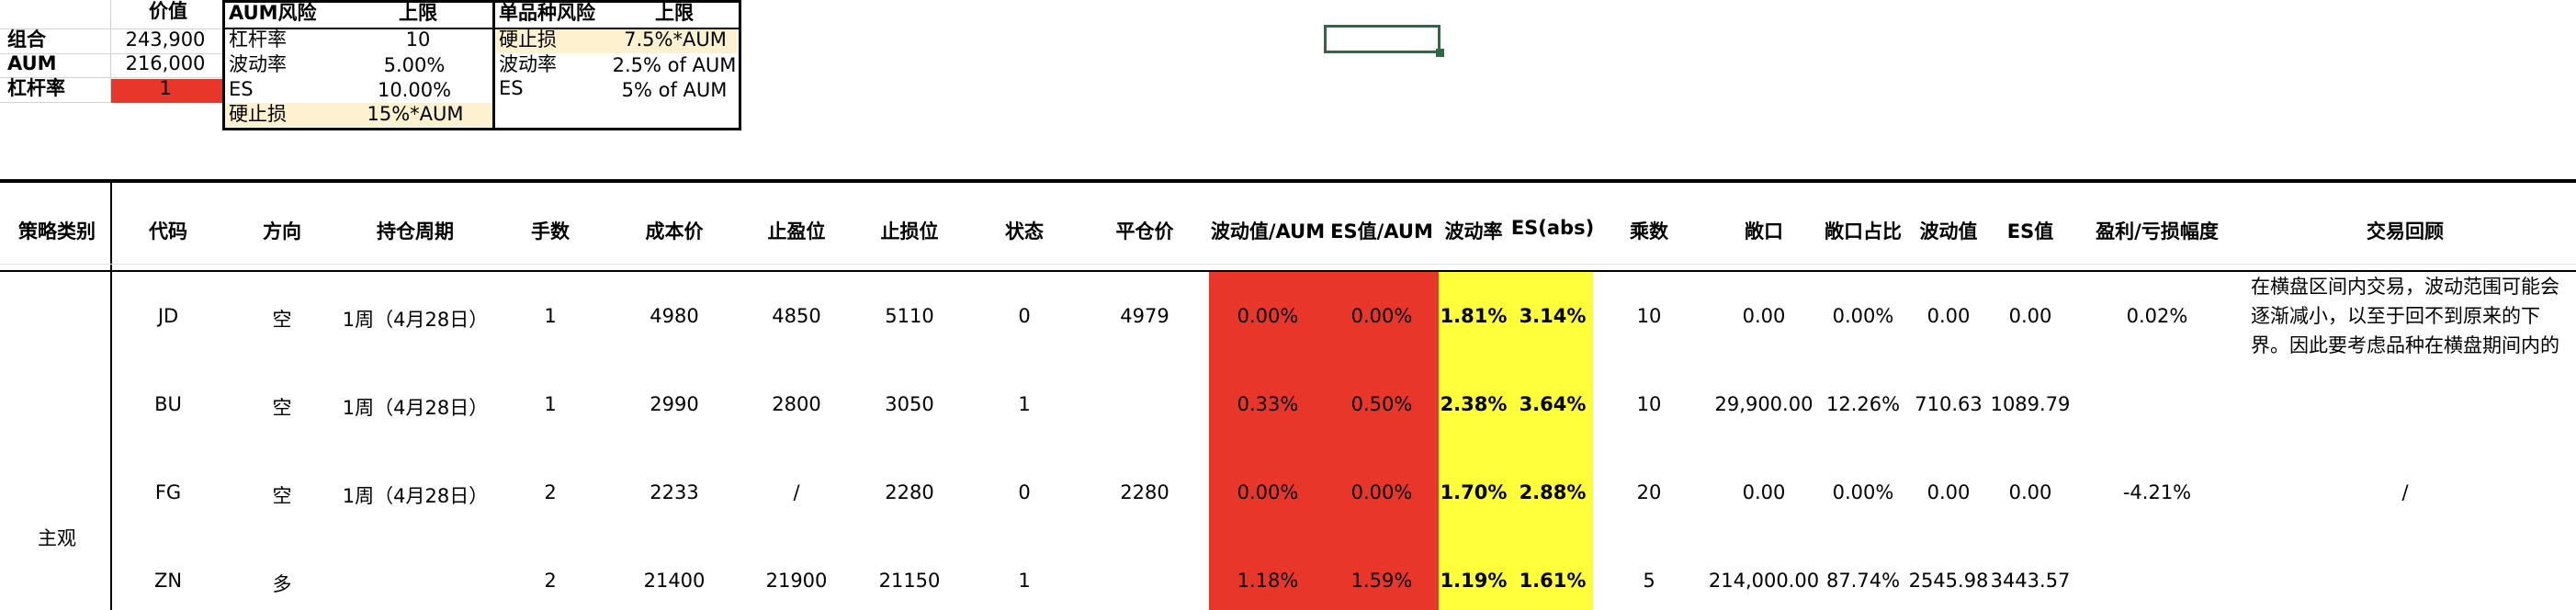 The height and width of the screenshot is (610, 2576). I want to click on risk-aum-columns-fill, so click(1324, 441).